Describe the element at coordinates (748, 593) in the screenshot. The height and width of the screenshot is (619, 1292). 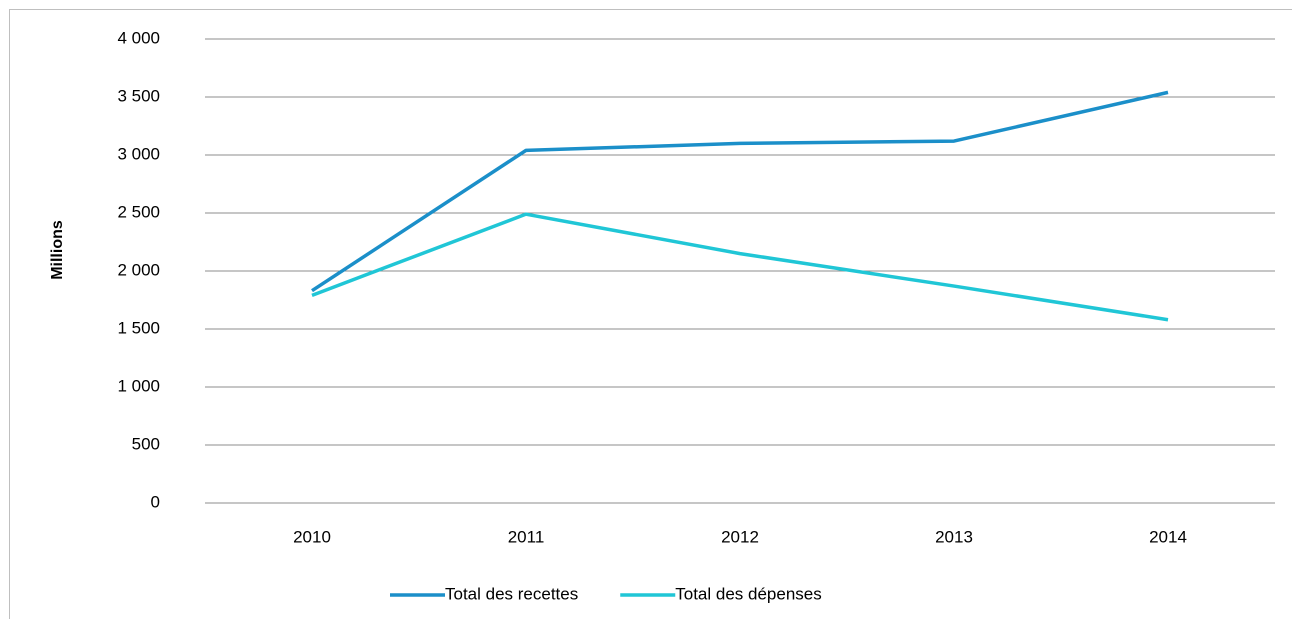
I see `legend-label: Total des dépenses` at that location.